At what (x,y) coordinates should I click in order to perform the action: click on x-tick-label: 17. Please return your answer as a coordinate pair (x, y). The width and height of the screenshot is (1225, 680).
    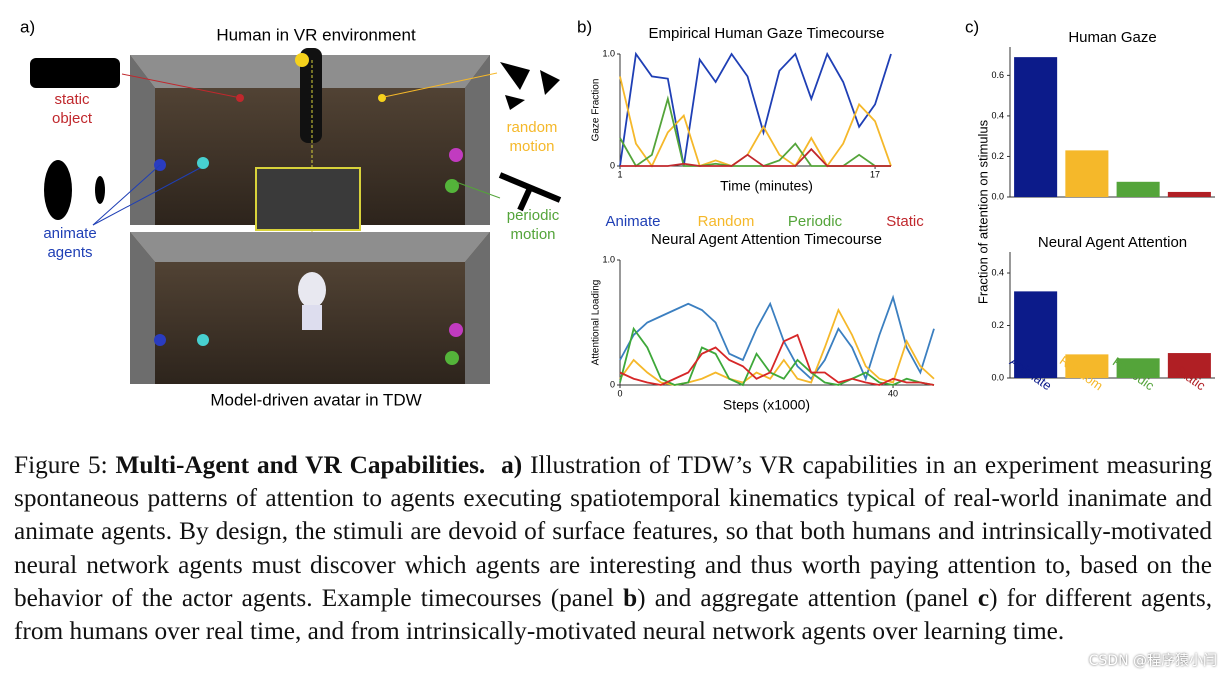
    Looking at the image, I should click on (875, 174).